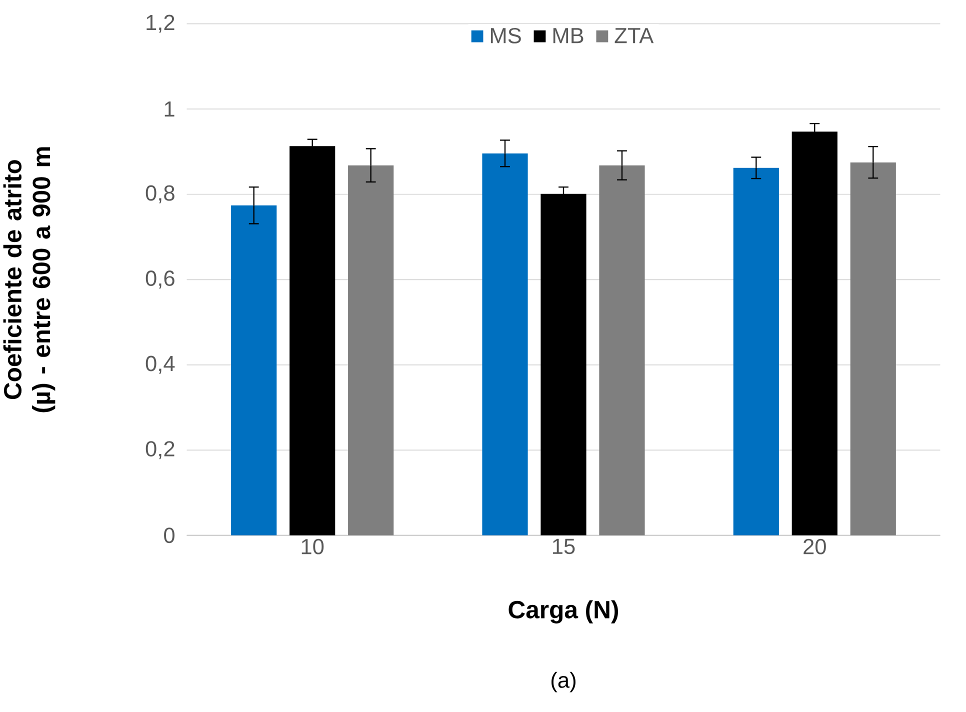  I want to click on y-tick-label: 1,2, so click(160, 23).